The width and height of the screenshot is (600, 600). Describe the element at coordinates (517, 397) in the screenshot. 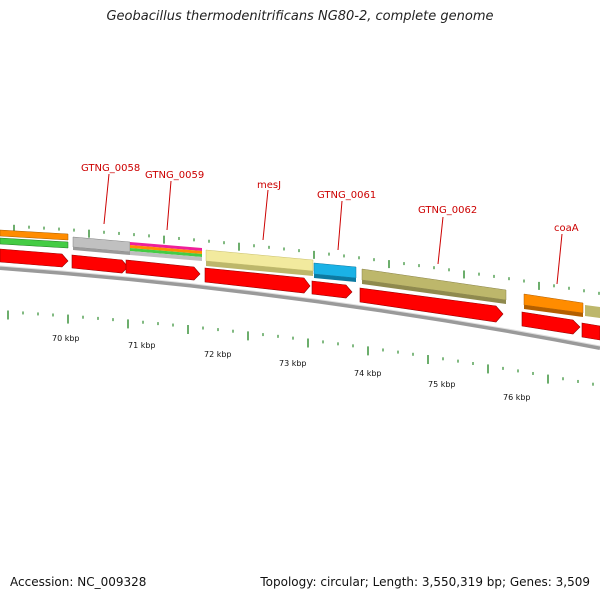

I see `kbp-label: 76 kbp` at that location.